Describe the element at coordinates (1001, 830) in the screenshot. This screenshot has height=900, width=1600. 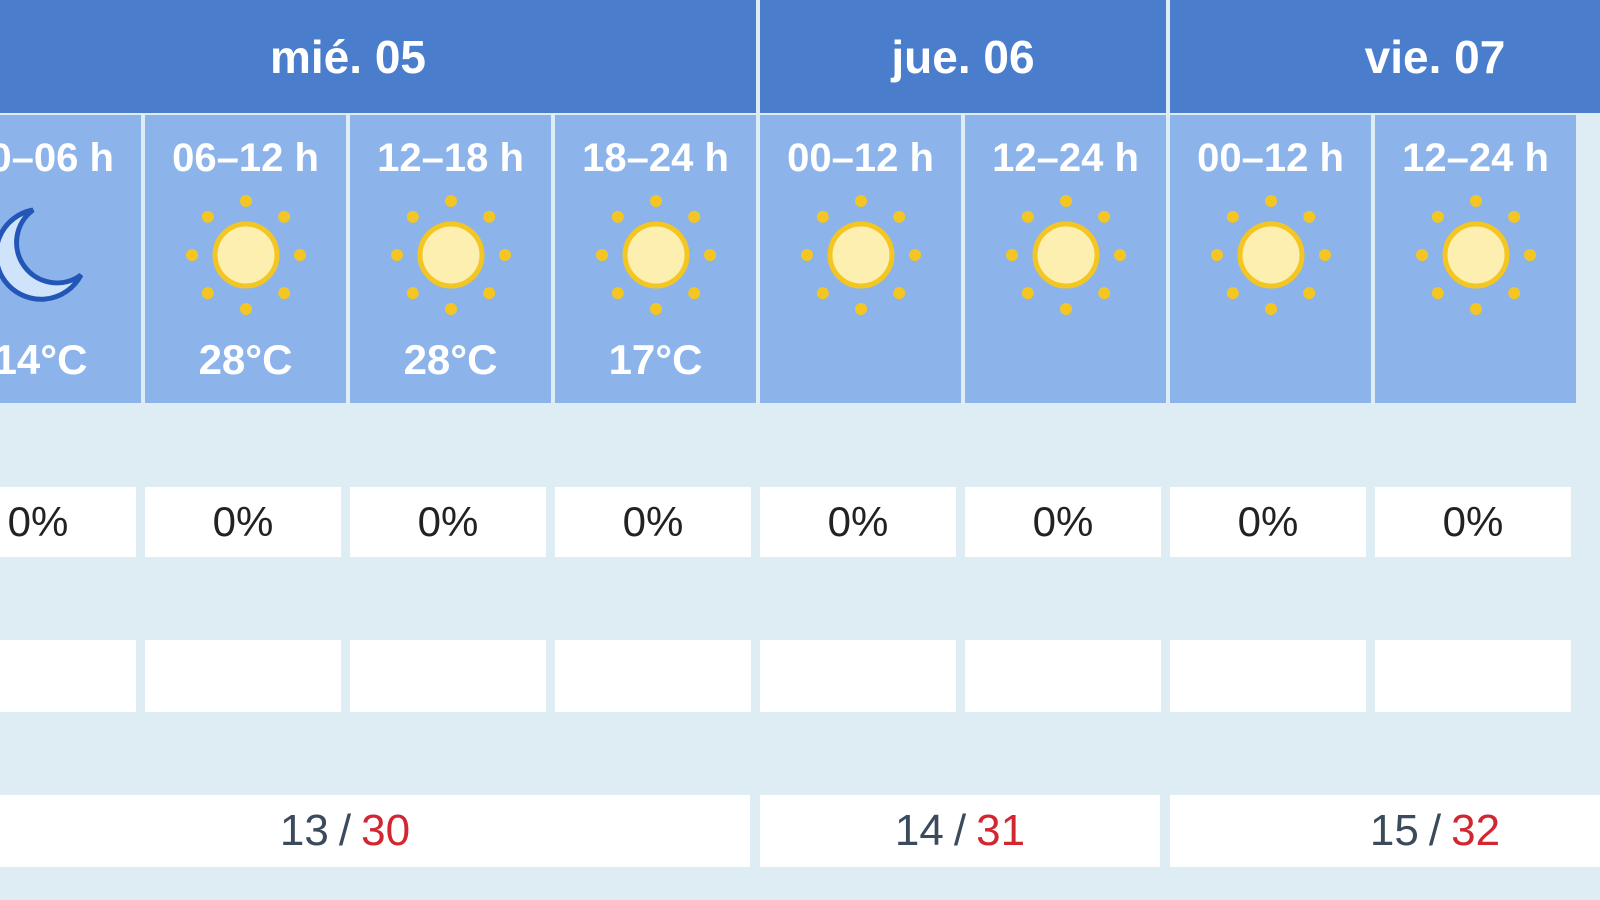
I see `temp-max: 31` at that location.